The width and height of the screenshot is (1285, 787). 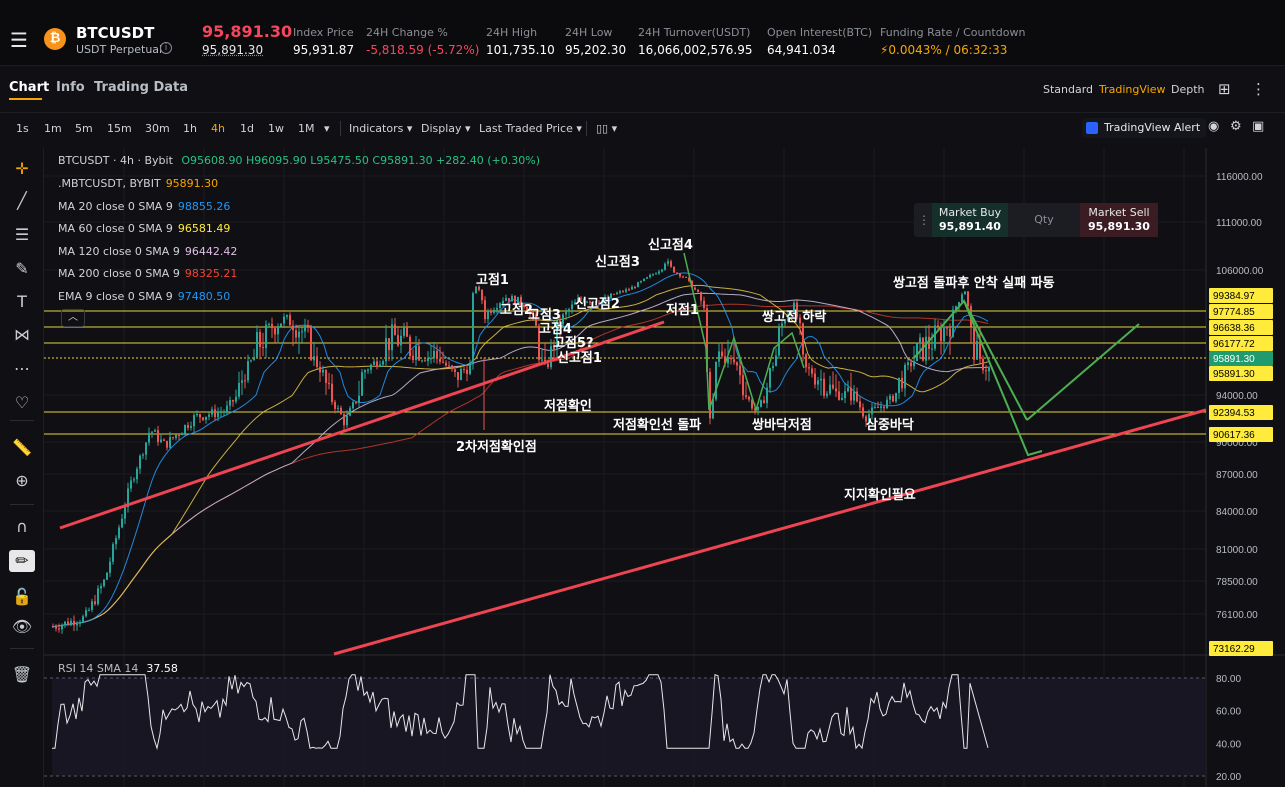 I want to click on legend-line: MA 60 close 0 SMA 9 96581.49, so click(x=144, y=228).